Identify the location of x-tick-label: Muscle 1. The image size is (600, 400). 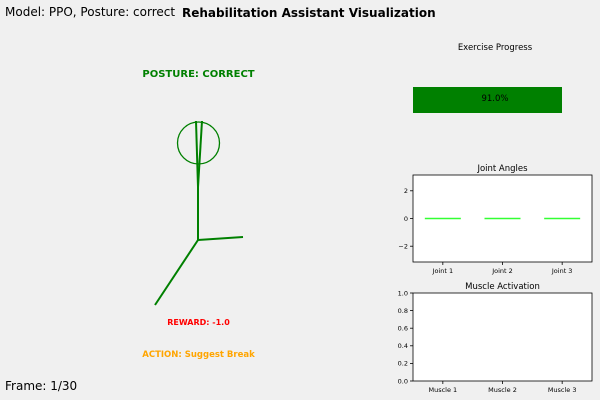
(442, 390).